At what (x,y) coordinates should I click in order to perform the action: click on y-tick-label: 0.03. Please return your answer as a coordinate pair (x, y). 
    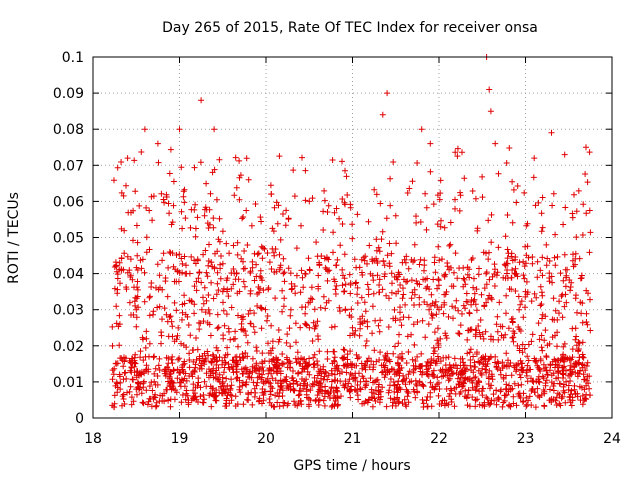
    Looking at the image, I should click on (68, 311).